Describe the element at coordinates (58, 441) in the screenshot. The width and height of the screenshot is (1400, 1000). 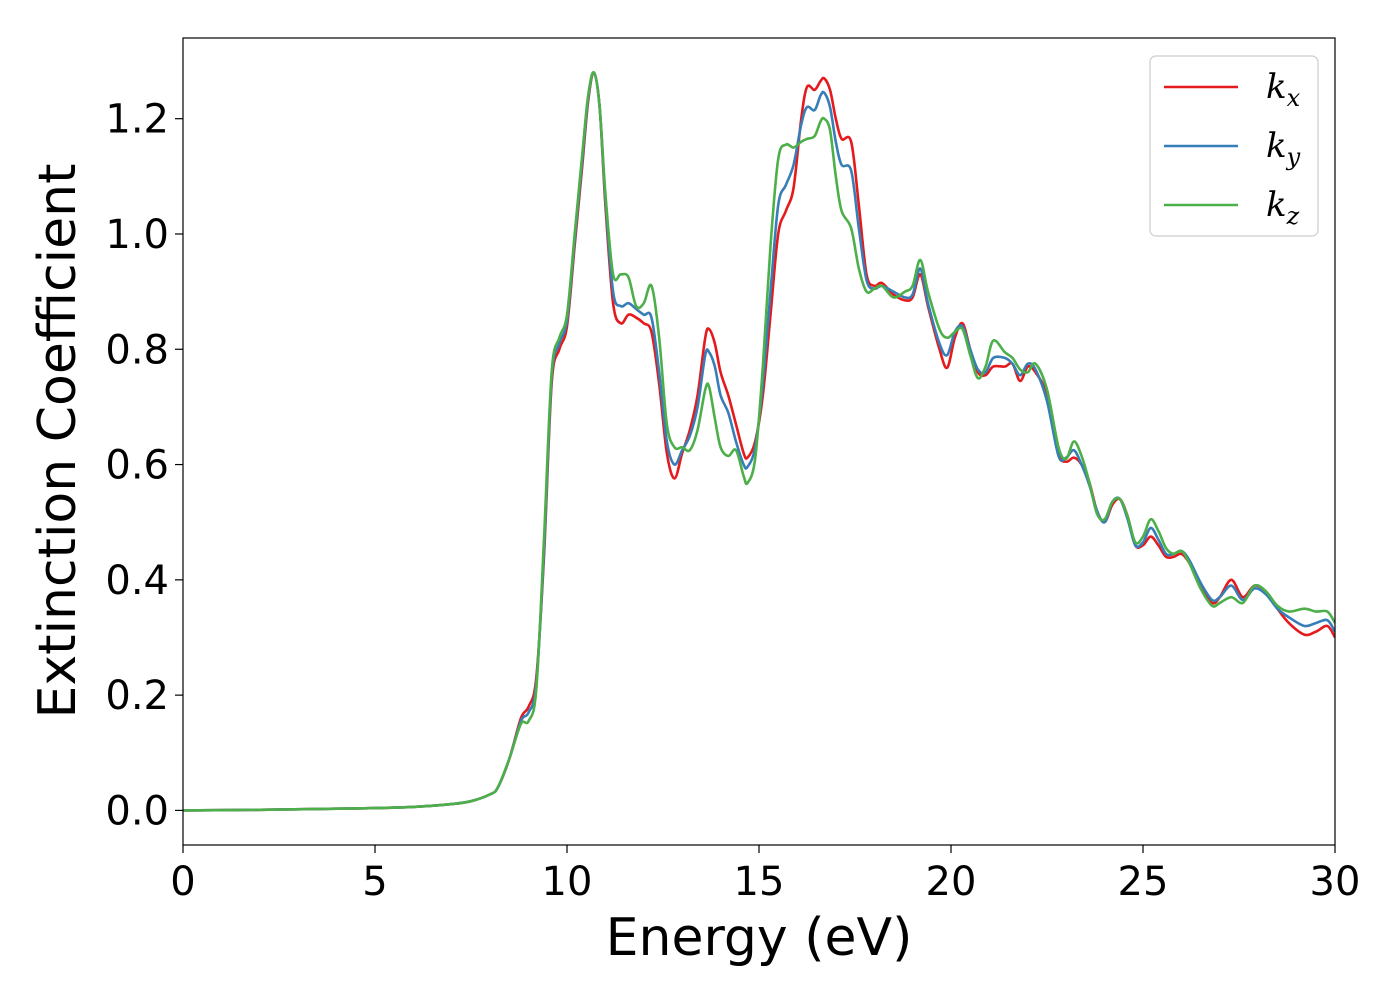
I see `y-axis-title: Extinction Coefficient` at that location.